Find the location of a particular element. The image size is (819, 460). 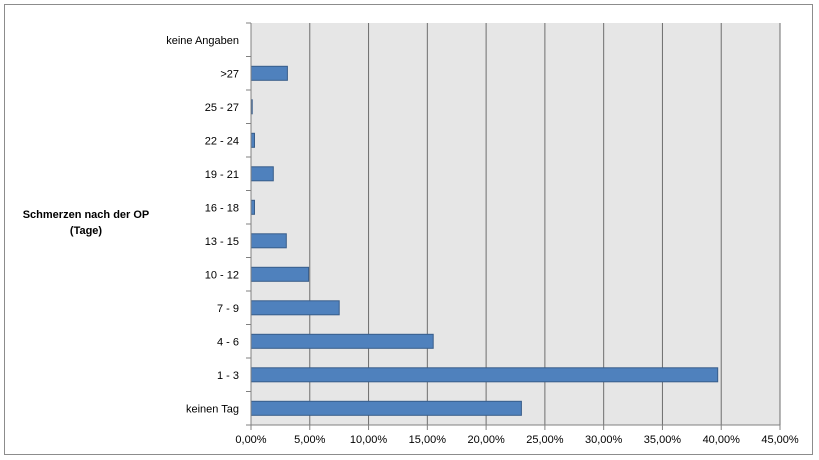

category-label: keinen Tag is located at coordinates (212, 409).